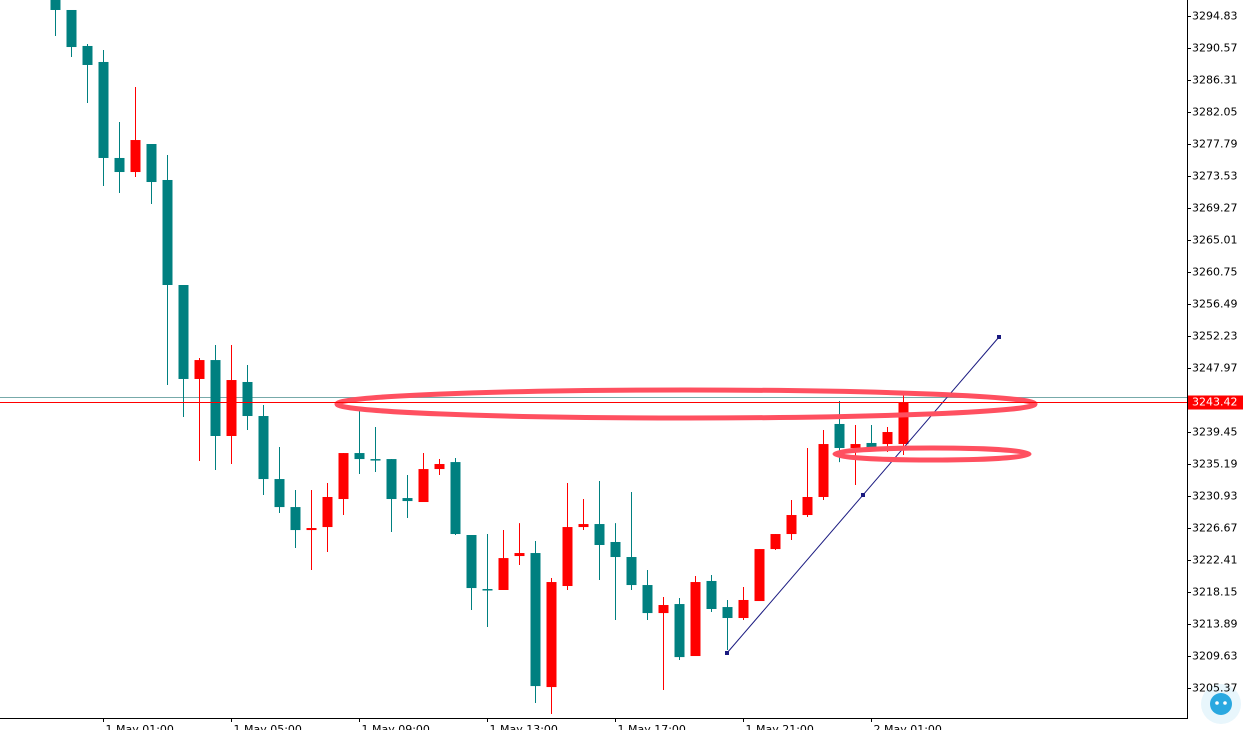 This screenshot has height=730, width=1258. I want to click on x-tick-label: 1 May 01:00, so click(140, 726).